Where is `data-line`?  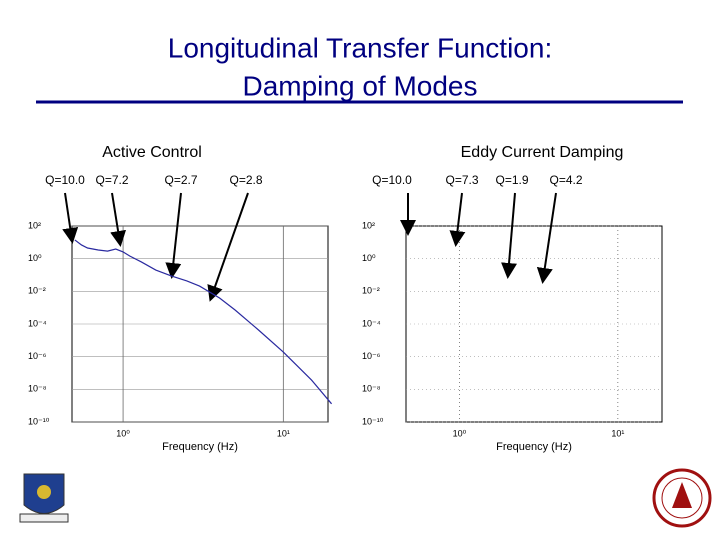 data-line is located at coordinates (203, 322).